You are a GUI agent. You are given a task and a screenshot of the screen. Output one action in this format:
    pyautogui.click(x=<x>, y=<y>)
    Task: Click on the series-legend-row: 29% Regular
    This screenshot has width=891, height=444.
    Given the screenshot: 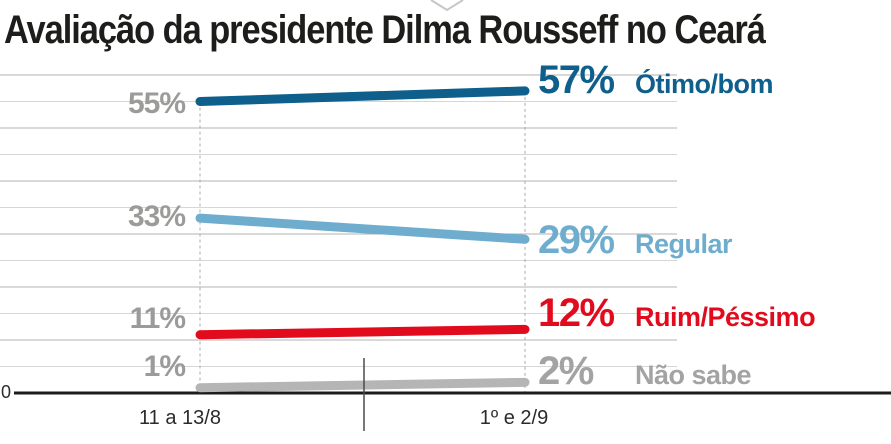 What is the action you would take?
    pyautogui.click(x=635, y=240)
    